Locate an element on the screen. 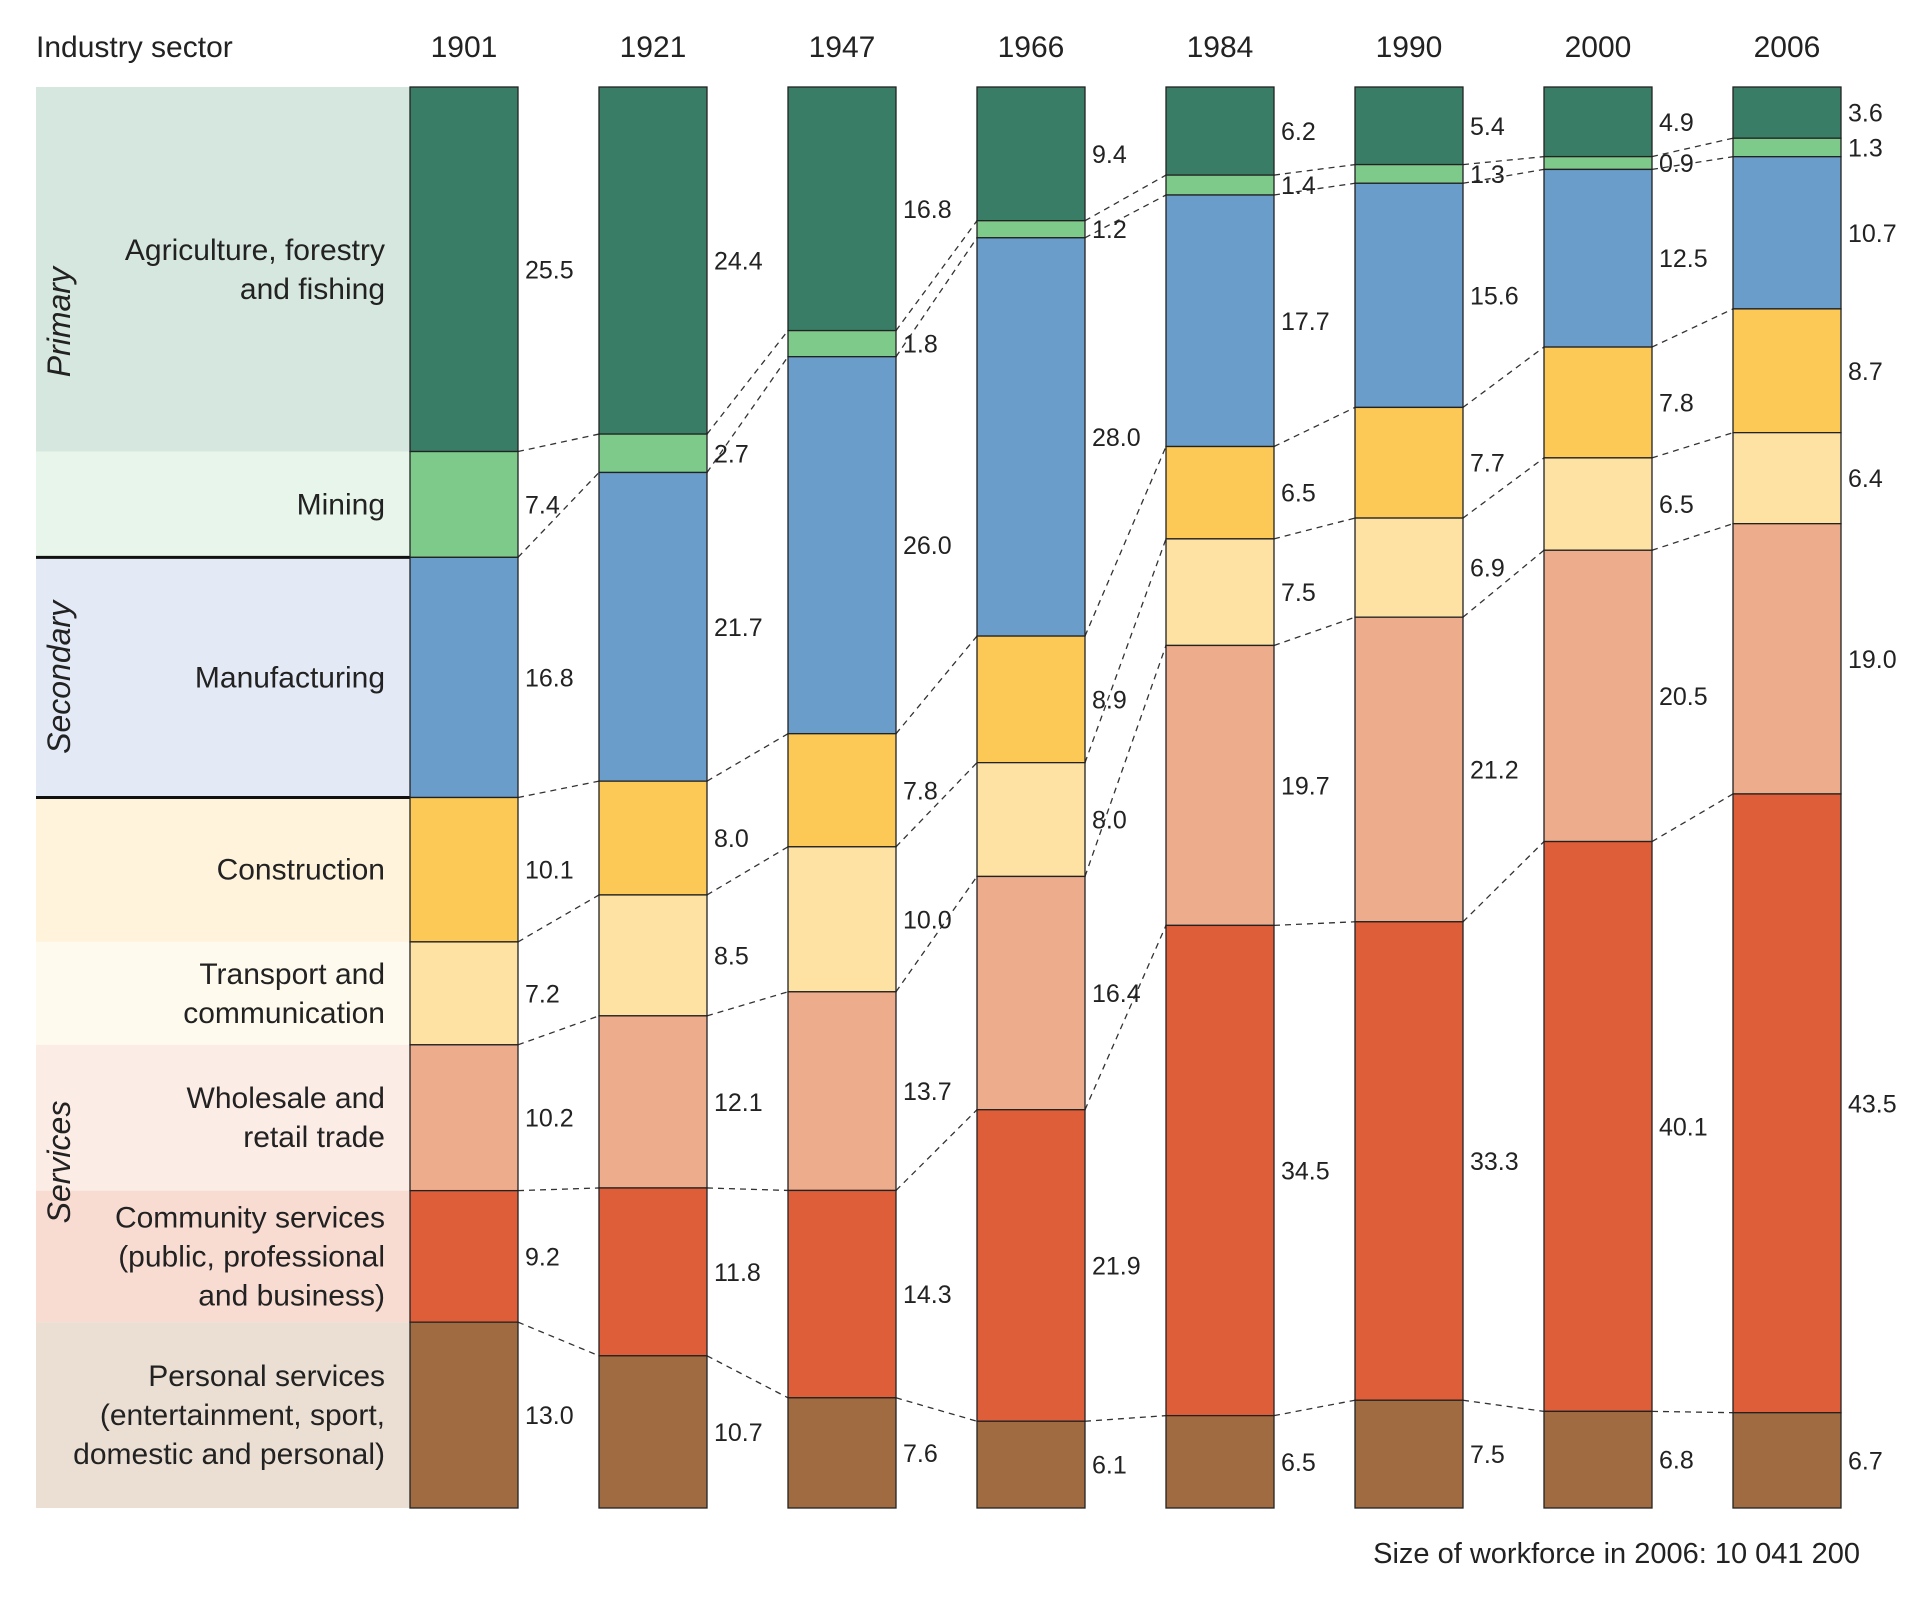  value-label: 7.6 is located at coordinates (920, 1454).